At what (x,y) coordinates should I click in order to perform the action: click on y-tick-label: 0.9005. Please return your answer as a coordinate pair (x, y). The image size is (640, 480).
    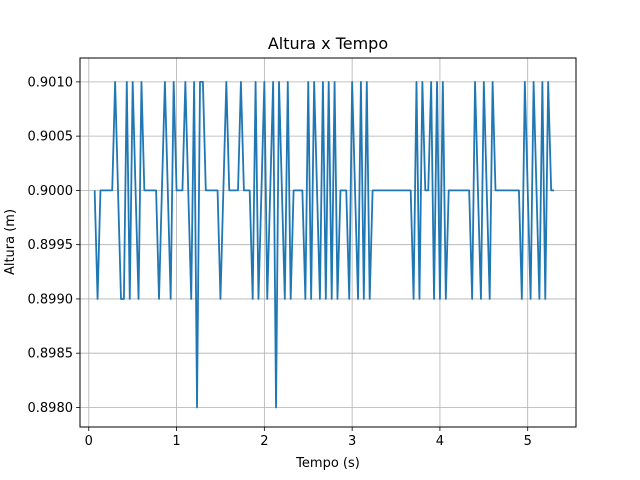
    Looking at the image, I should click on (51, 137).